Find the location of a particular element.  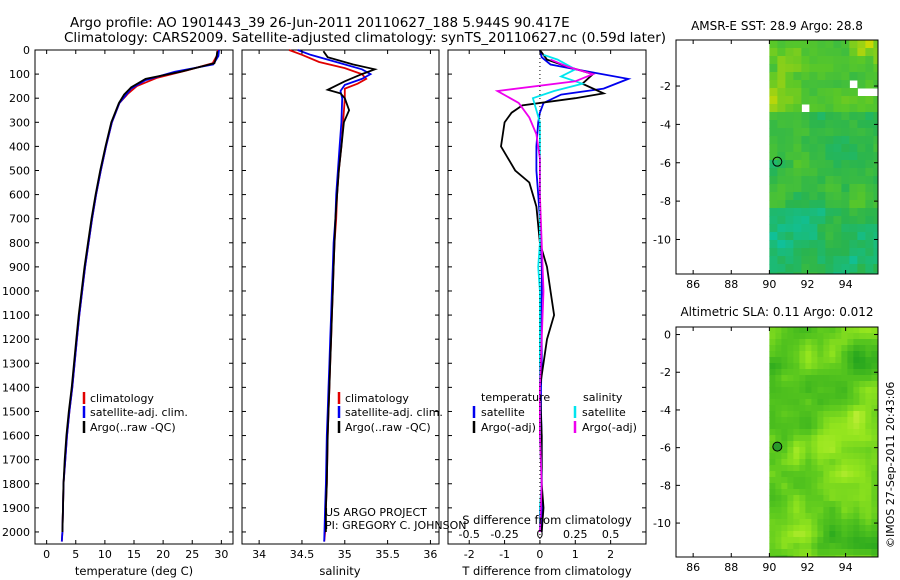

s-diff-tick-label: 0.25 is located at coordinates (575, 534).